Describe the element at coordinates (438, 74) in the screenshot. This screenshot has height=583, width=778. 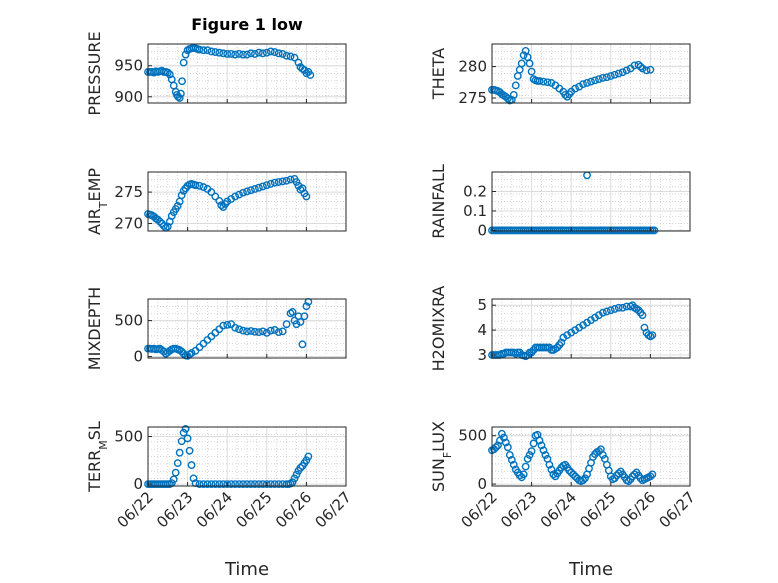
I see `y-axis-label: THETA` at that location.